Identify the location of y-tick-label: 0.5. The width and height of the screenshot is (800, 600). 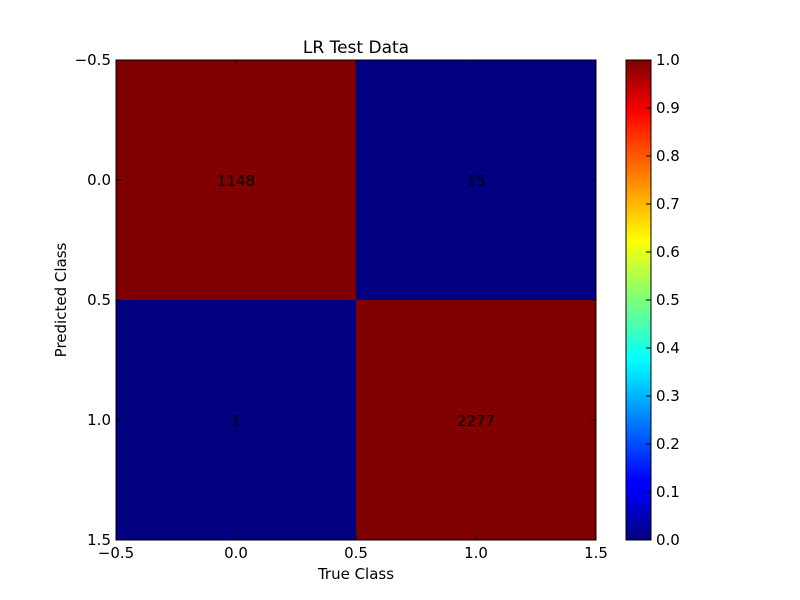
(99, 300).